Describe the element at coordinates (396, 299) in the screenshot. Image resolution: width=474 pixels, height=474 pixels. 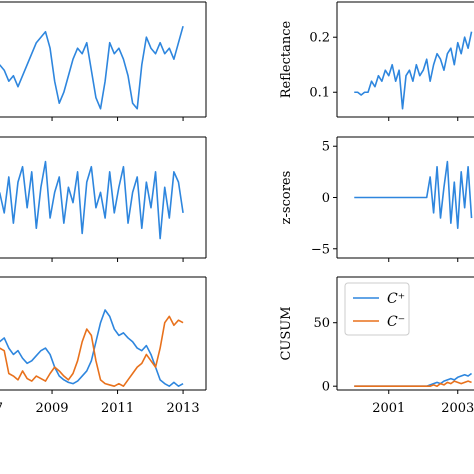
I see `legend-label: C⁺` at that location.